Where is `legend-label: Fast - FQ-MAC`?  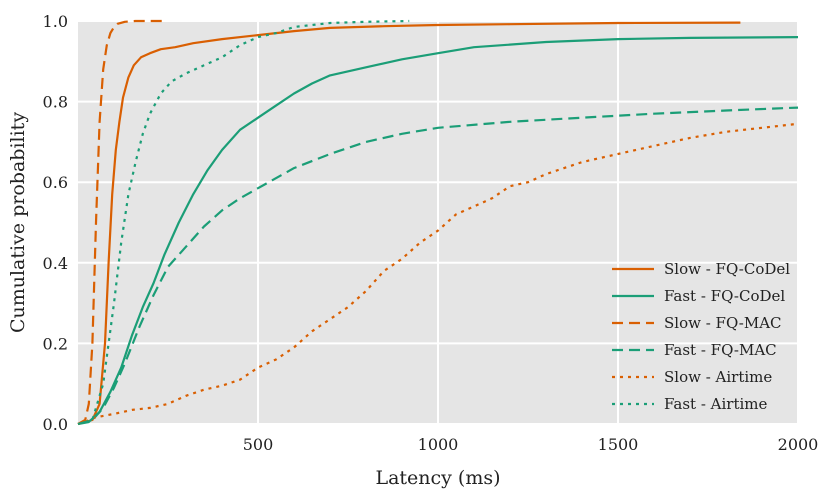 legend-label: Fast - FQ-MAC is located at coordinates (720, 350).